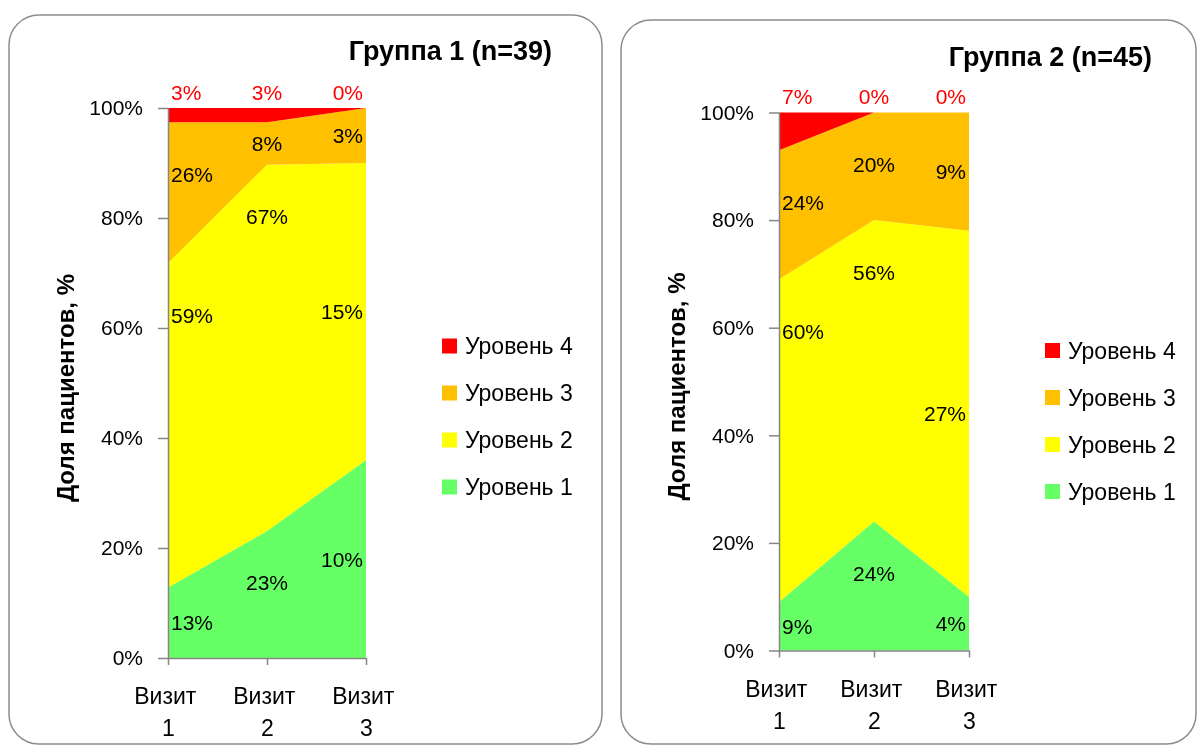  What do you see at coordinates (341, 559) in the screenshot?
I see `annotation: 10%` at bounding box center [341, 559].